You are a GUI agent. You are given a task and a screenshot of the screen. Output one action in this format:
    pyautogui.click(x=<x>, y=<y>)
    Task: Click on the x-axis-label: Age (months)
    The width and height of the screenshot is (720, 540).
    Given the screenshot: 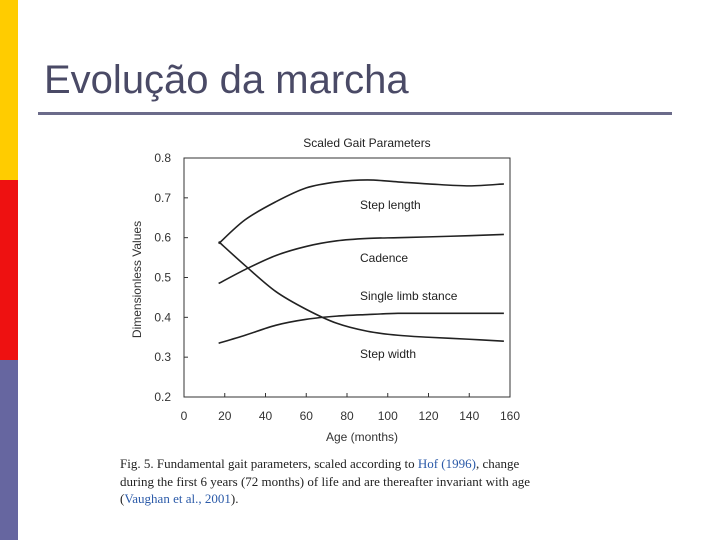 What is the action you would take?
    pyautogui.click(x=362, y=437)
    